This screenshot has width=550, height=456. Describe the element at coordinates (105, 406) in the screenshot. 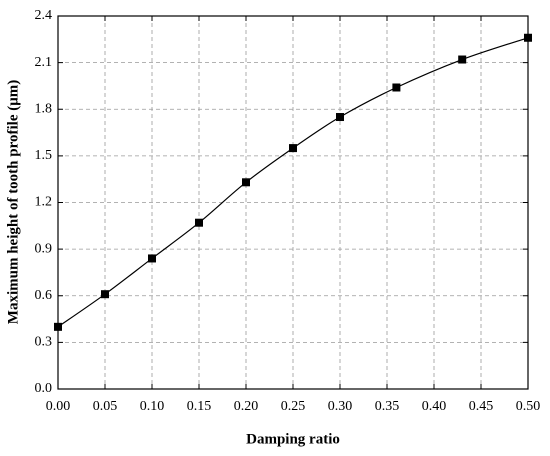

I see `x-tick-label: 0.05` at that location.